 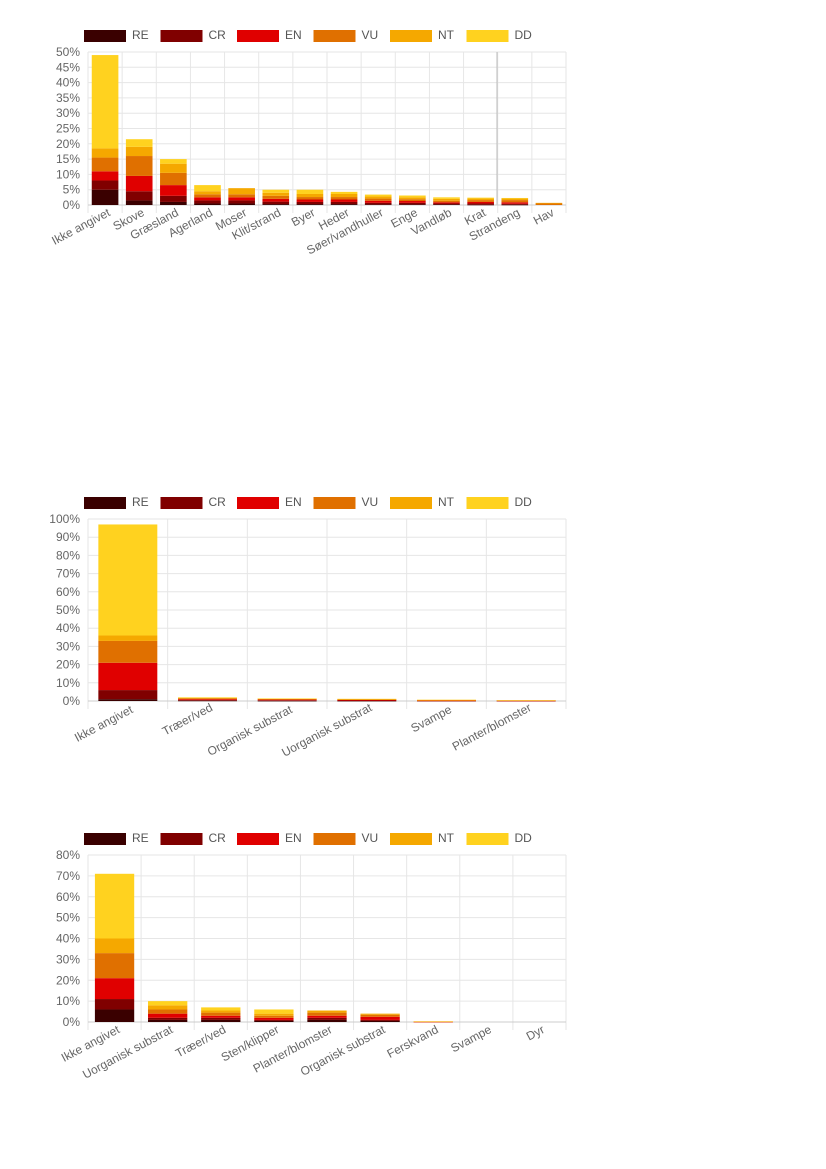 I want to click on y-tick-label: 35%, so click(x=68, y=98).